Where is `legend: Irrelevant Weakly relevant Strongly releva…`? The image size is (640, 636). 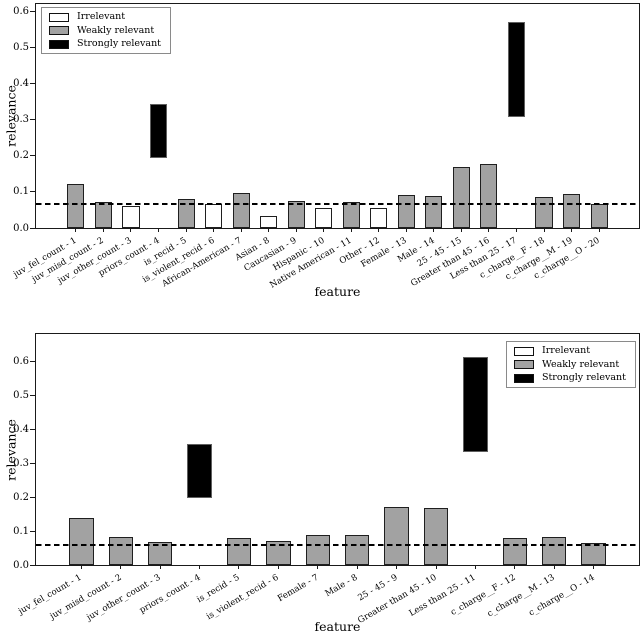
legend: Irrelevant Weakly relevant Strongly releva… is located at coordinates (106, 30).